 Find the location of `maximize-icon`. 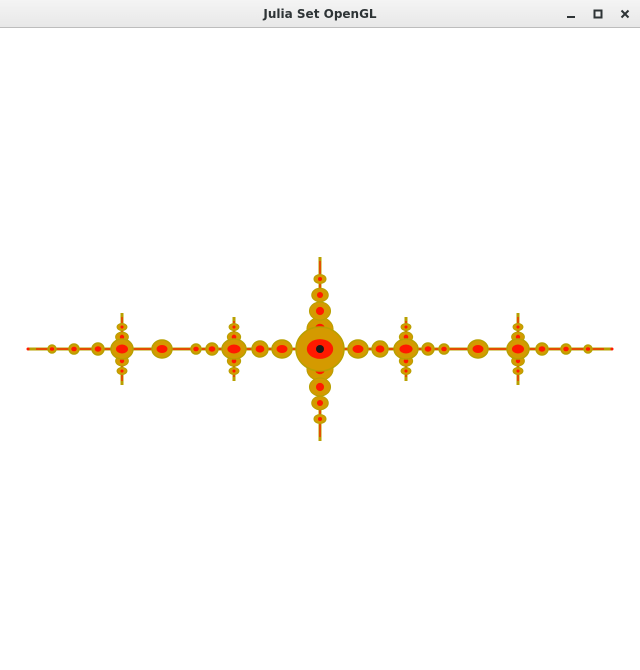

maximize-icon is located at coordinates (598, 14).